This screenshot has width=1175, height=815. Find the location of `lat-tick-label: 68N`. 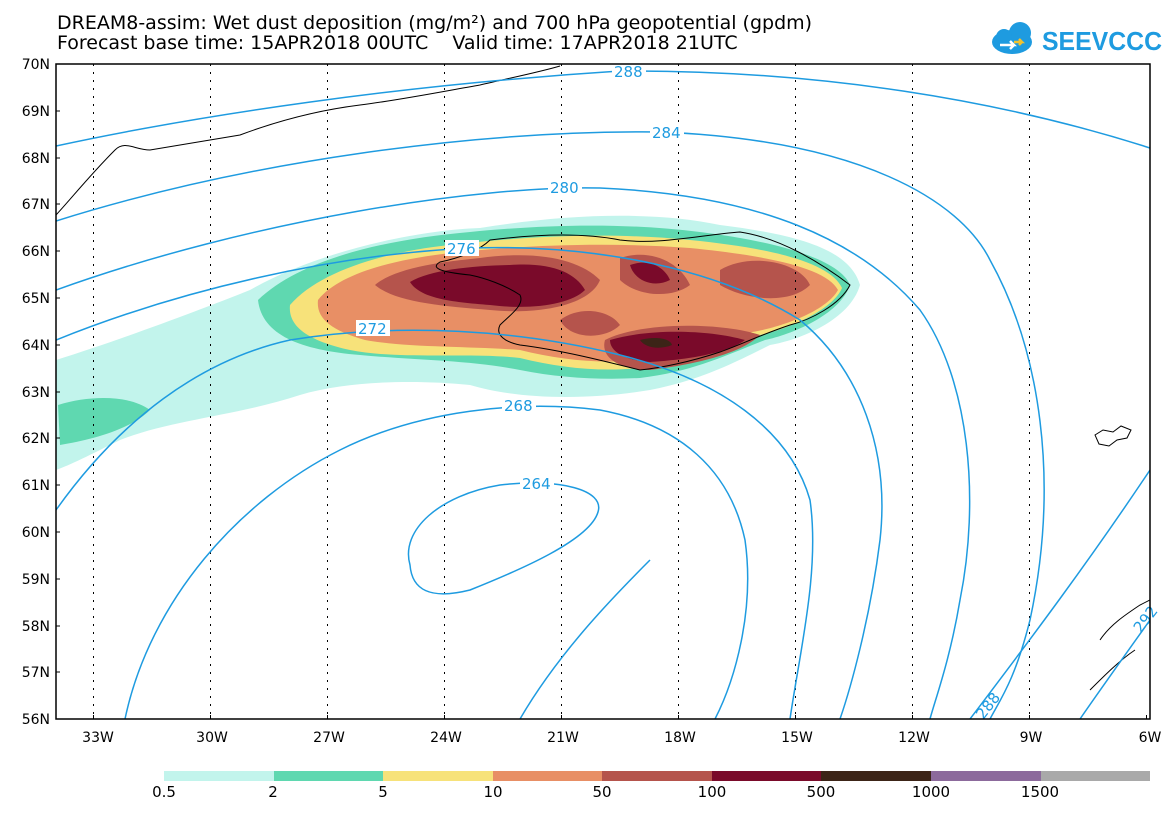

lat-tick-label: 68N is located at coordinates (36, 159).